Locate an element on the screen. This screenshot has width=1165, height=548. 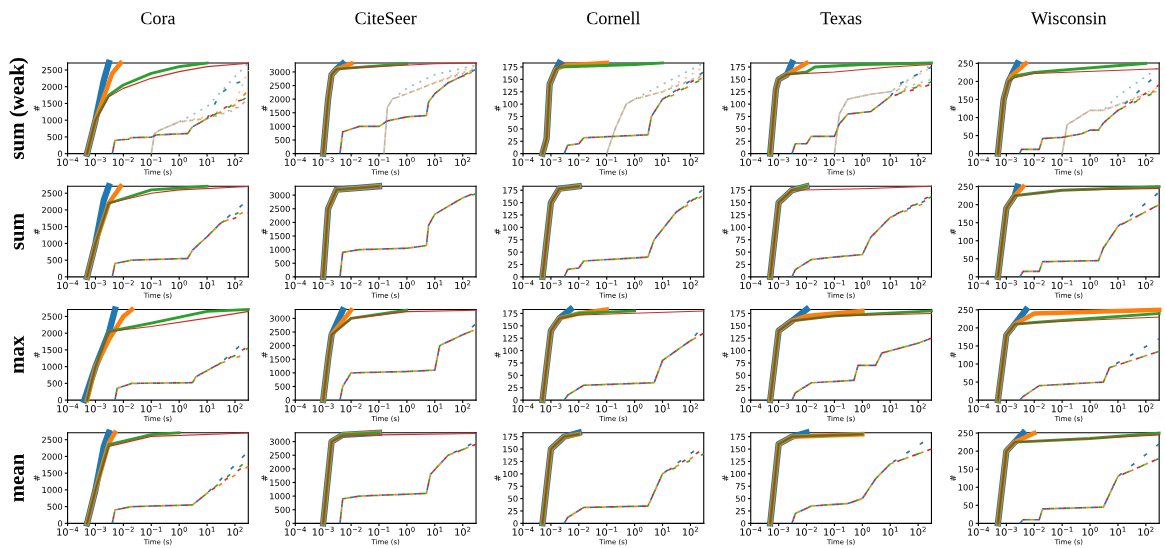
text: sum is located at coordinates (19, 231).